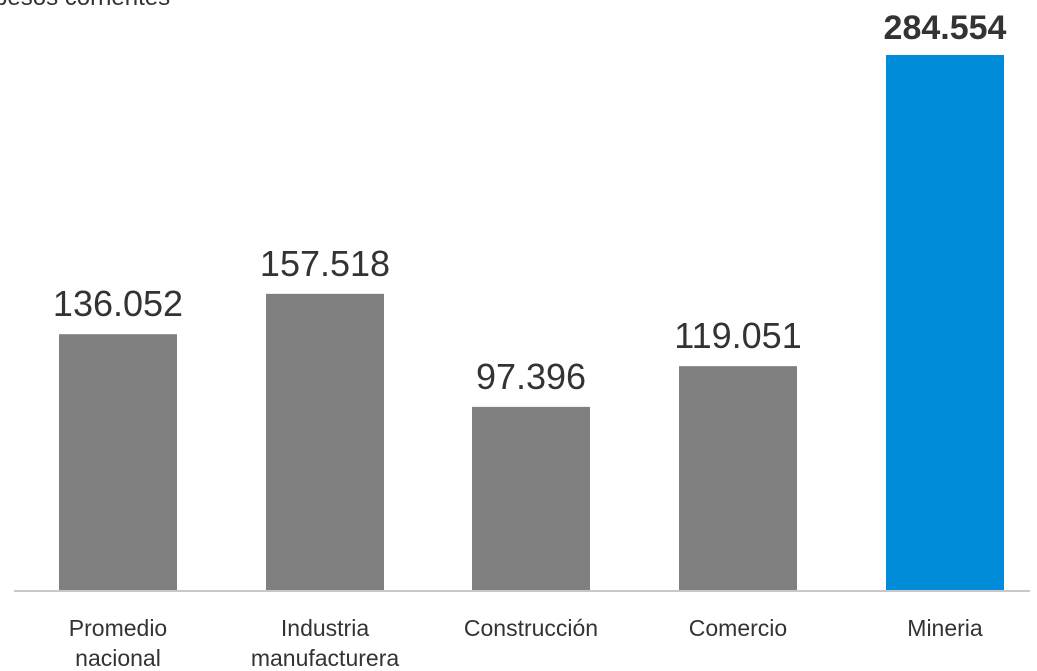 This screenshot has width=1037, height=671. Describe the element at coordinates (531, 628) in the screenshot. I see `category-label-2-0: Construcción` at that location.